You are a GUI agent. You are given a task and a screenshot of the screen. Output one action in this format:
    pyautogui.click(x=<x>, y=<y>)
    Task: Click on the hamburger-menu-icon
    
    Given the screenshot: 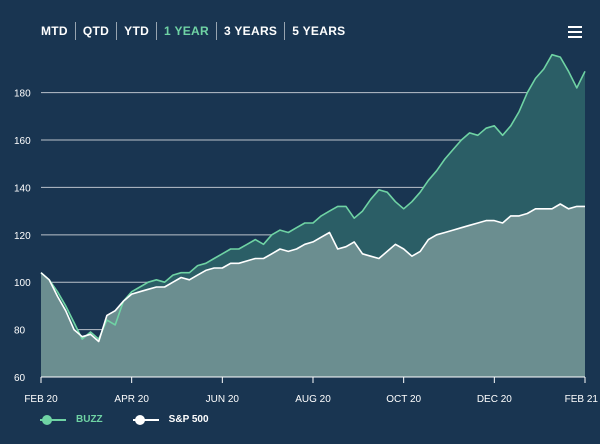 What is the action you would take?
    pyautogui.click(x=575, y=32)
    